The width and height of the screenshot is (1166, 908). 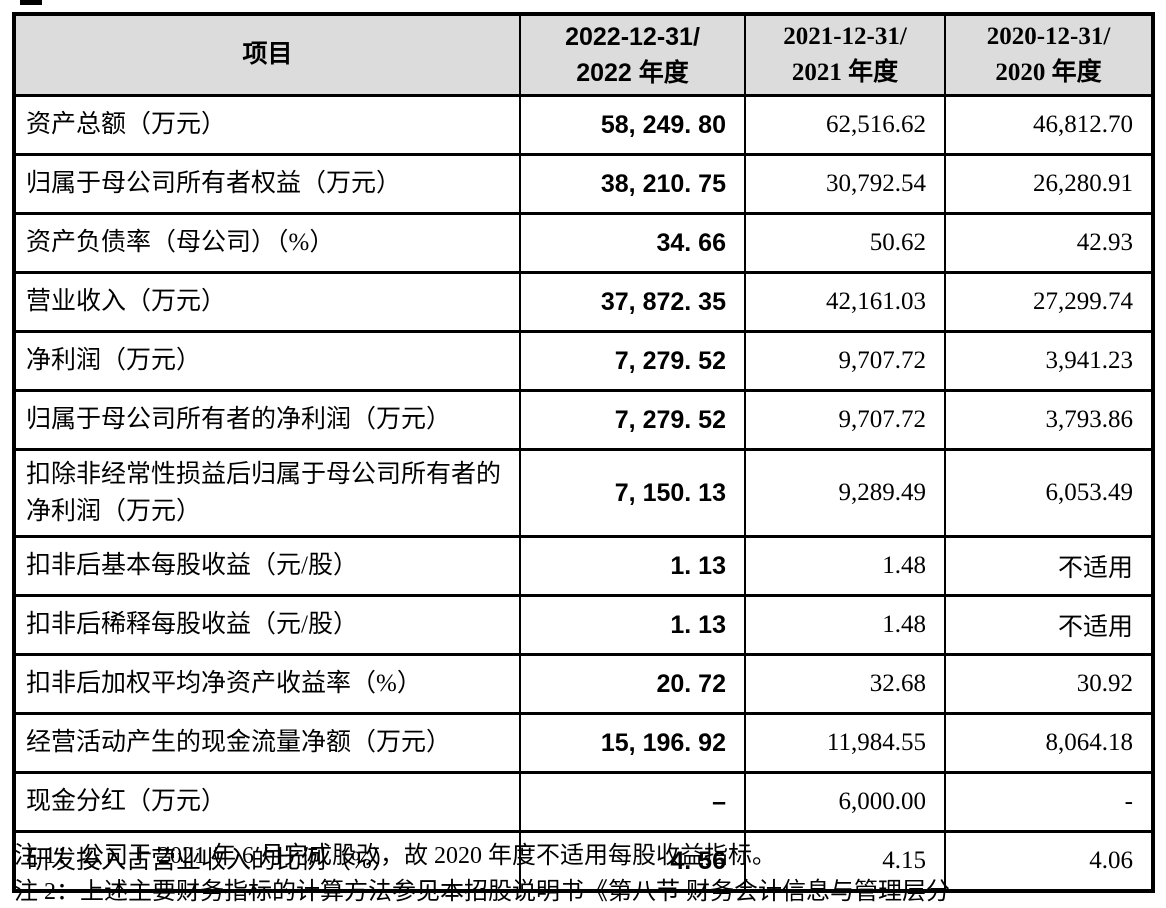 I want to click on table-row: 扣非后加权平均净资产收益率（%） 20. 72 32.68 30.92, so click(x=583, y=684).